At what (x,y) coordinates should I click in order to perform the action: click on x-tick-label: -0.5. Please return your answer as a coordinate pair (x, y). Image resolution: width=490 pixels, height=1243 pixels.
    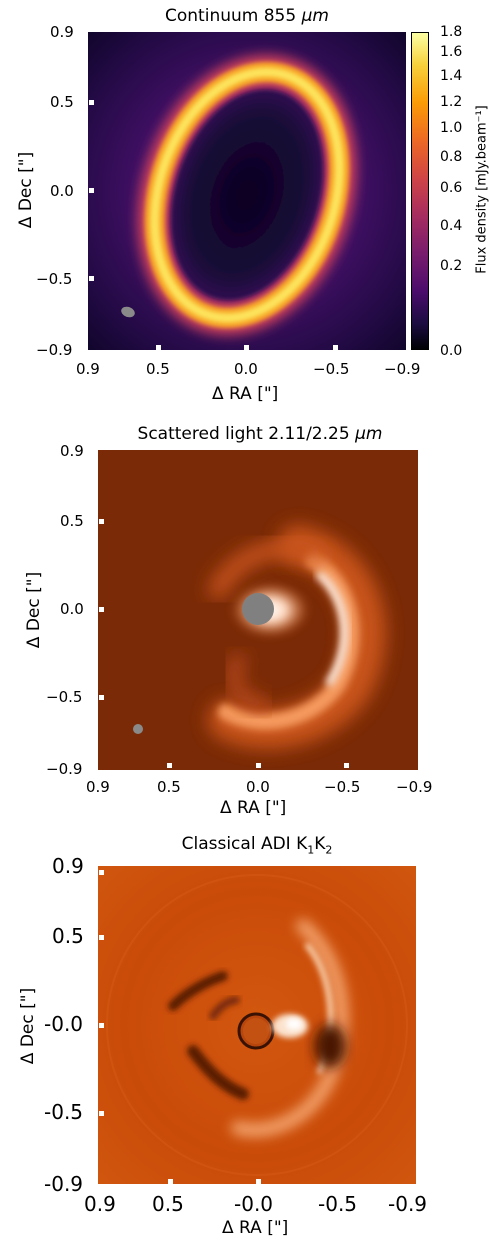
    Looking at the image, I should click on (338, 1204).